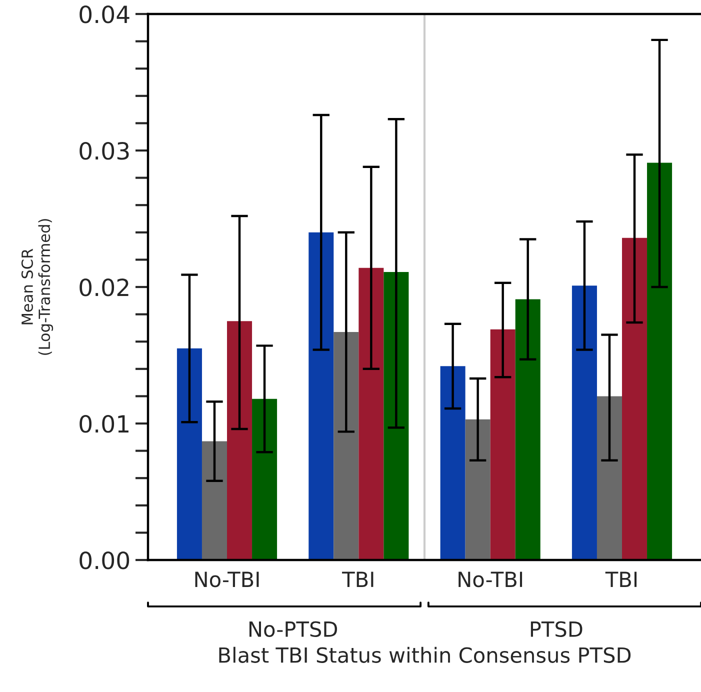 This screenshot has height=692, width=701. I want to click on y-axis-title: Mean SCR (Log-Transformed), so click(37, 287).